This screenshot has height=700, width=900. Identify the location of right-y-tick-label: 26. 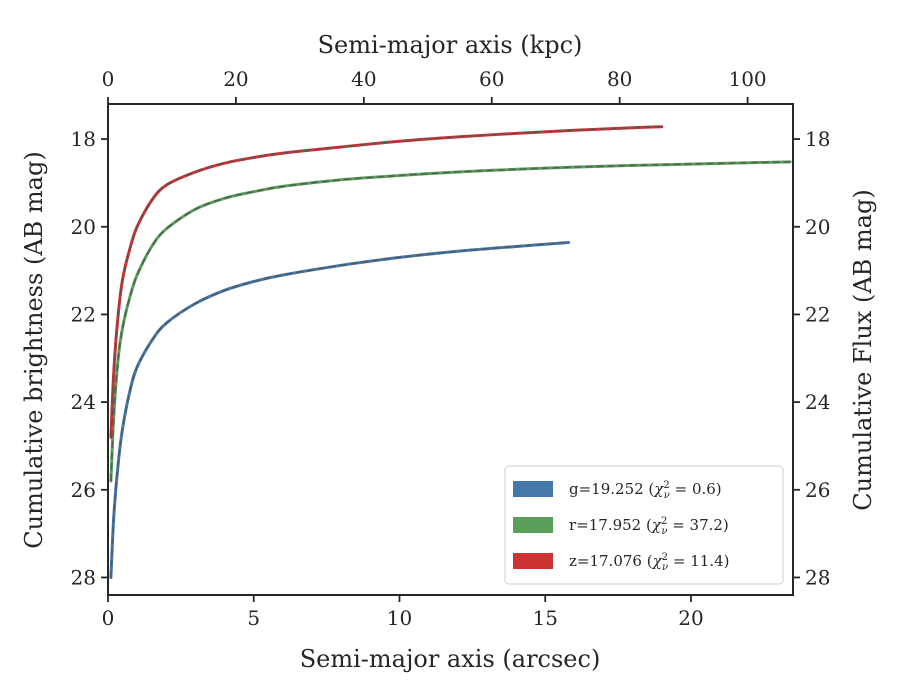
(817, 490).